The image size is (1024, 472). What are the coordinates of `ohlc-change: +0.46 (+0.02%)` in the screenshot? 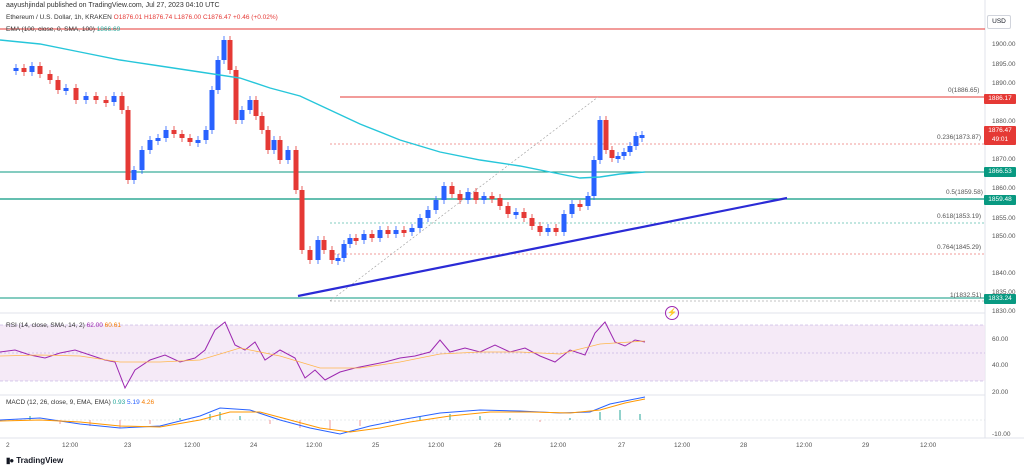 It's located at (255, 17).